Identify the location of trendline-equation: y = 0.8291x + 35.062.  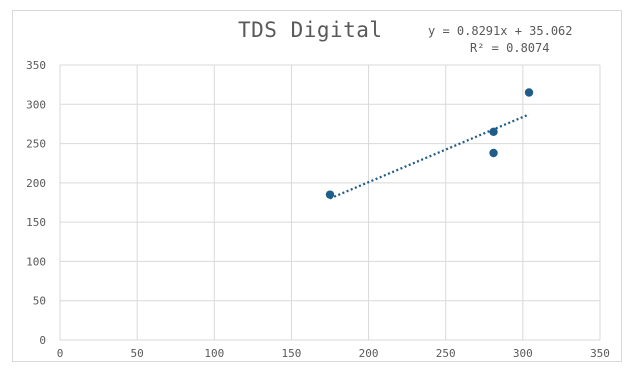
(500, 31).